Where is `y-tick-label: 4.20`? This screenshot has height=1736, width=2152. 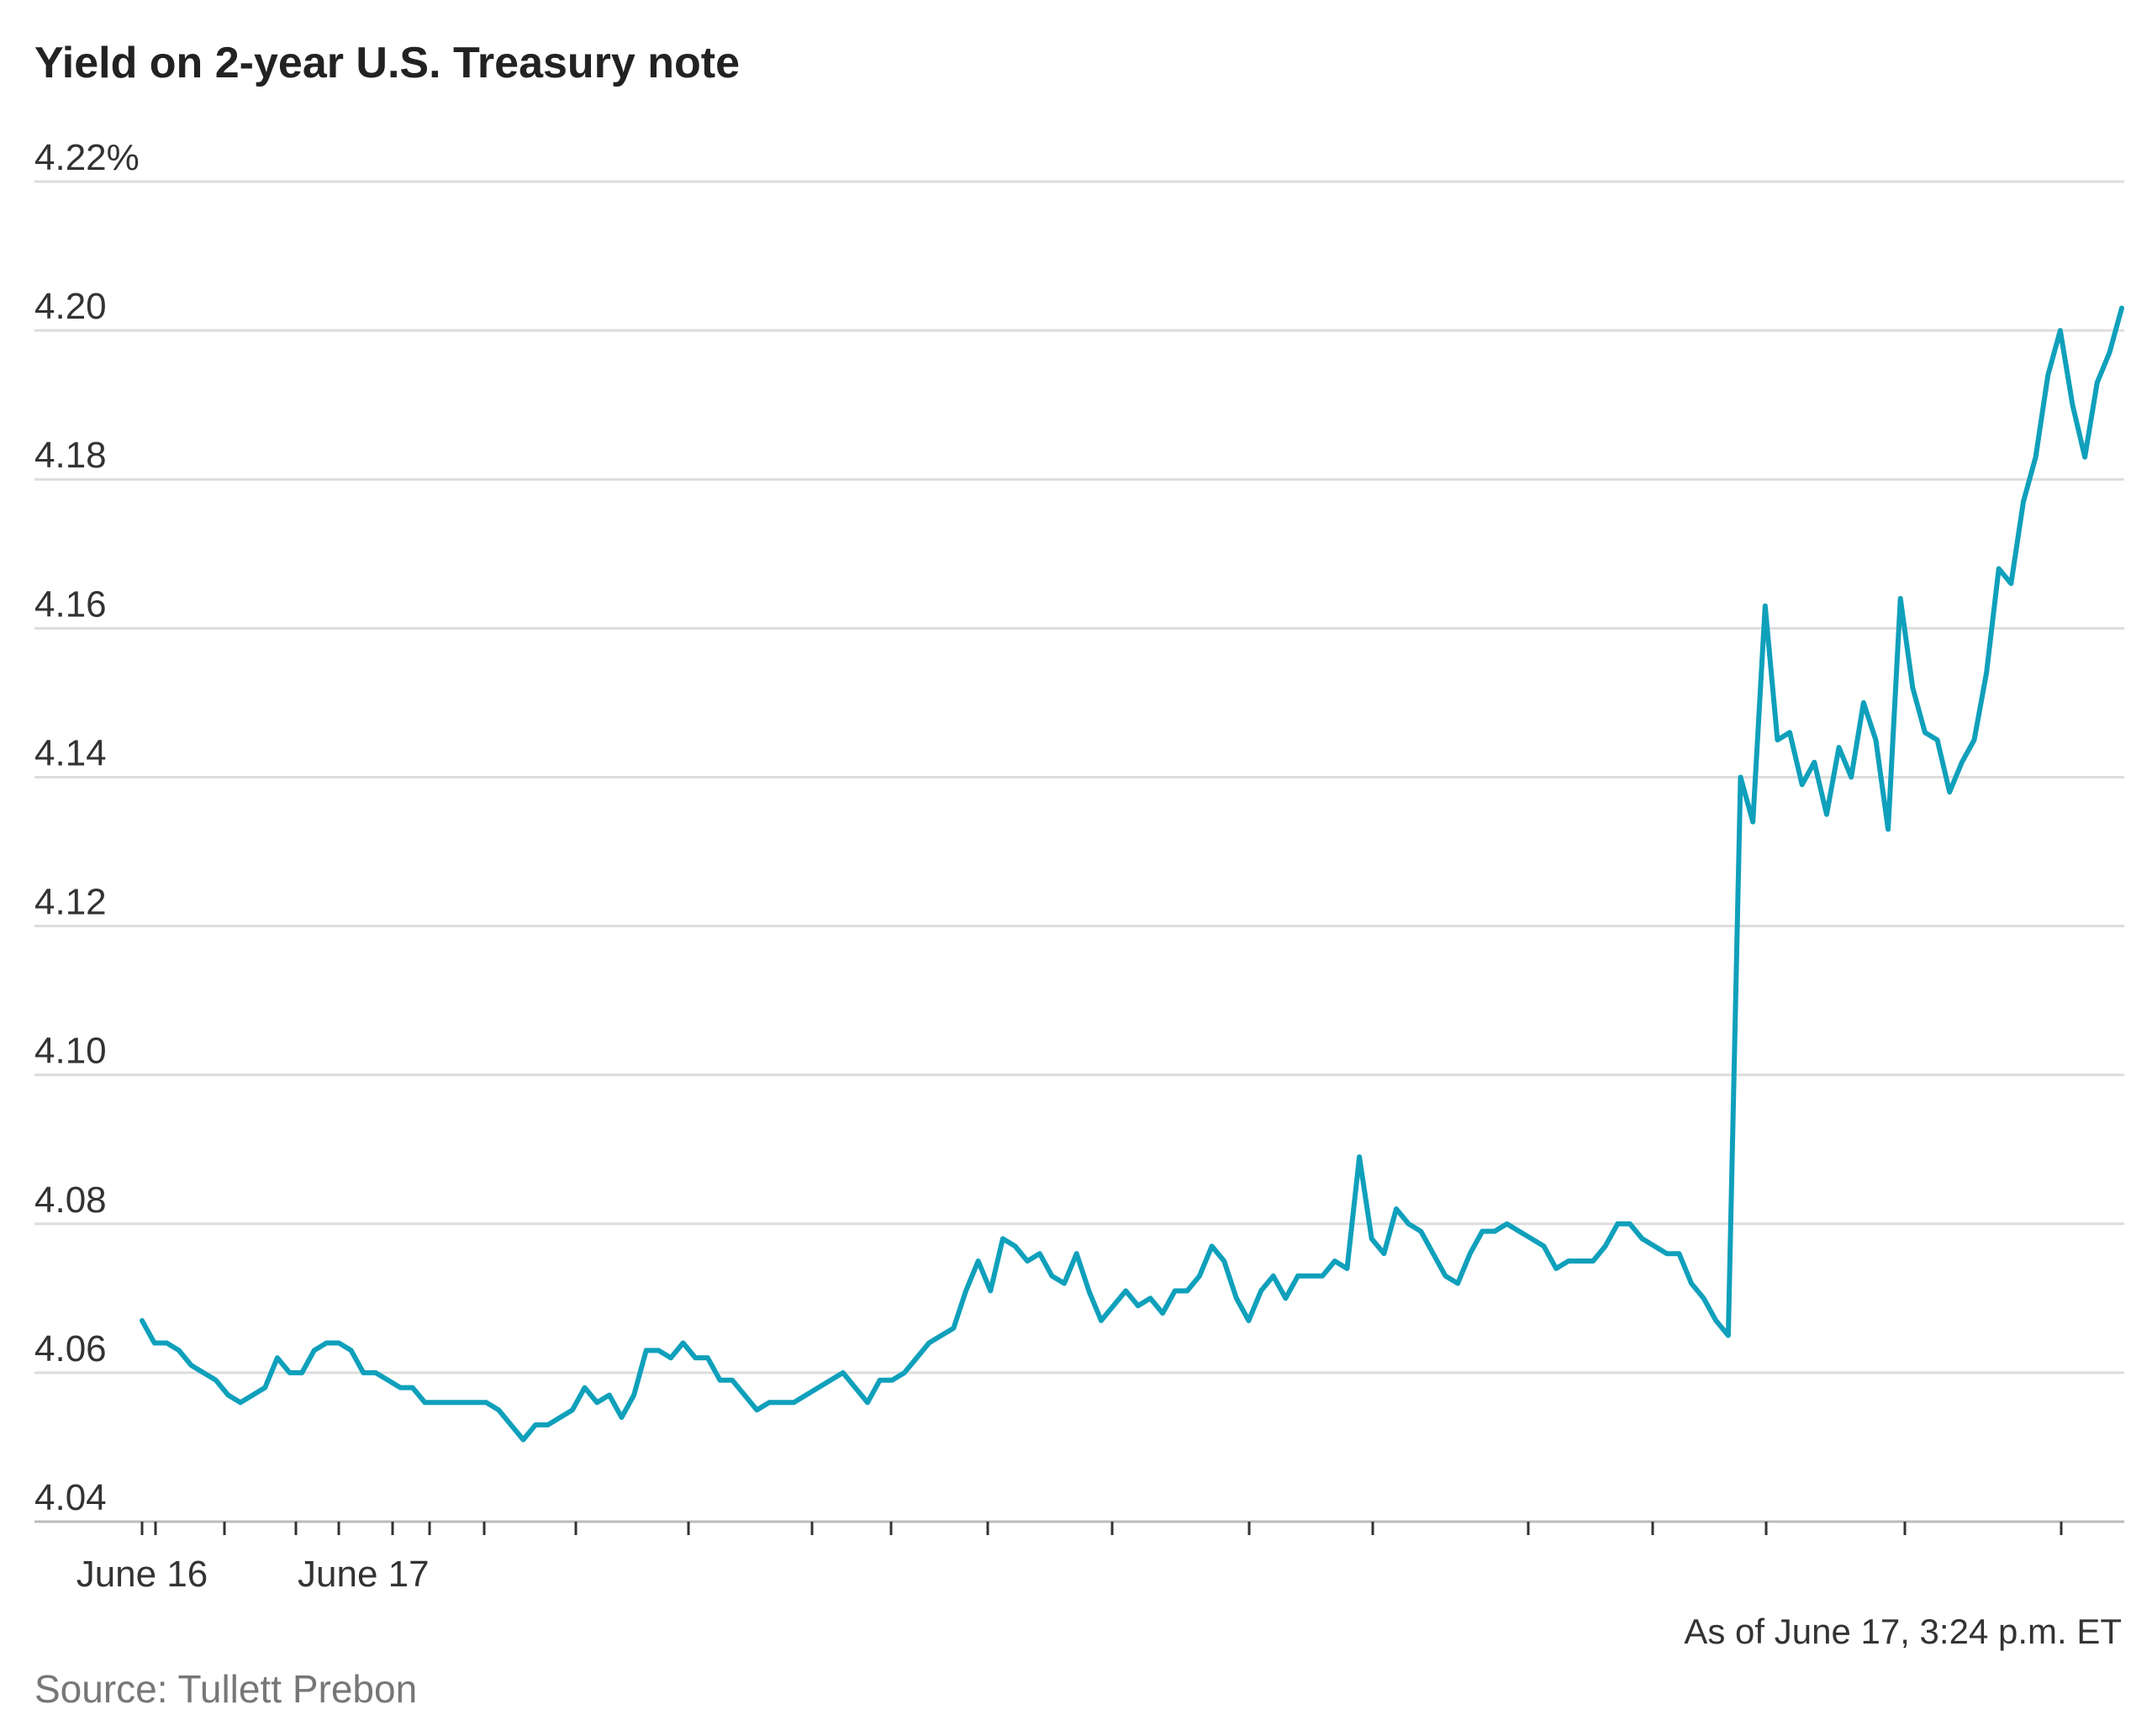 y-tick-label: 4.20 is located at coordinates (70, 306).